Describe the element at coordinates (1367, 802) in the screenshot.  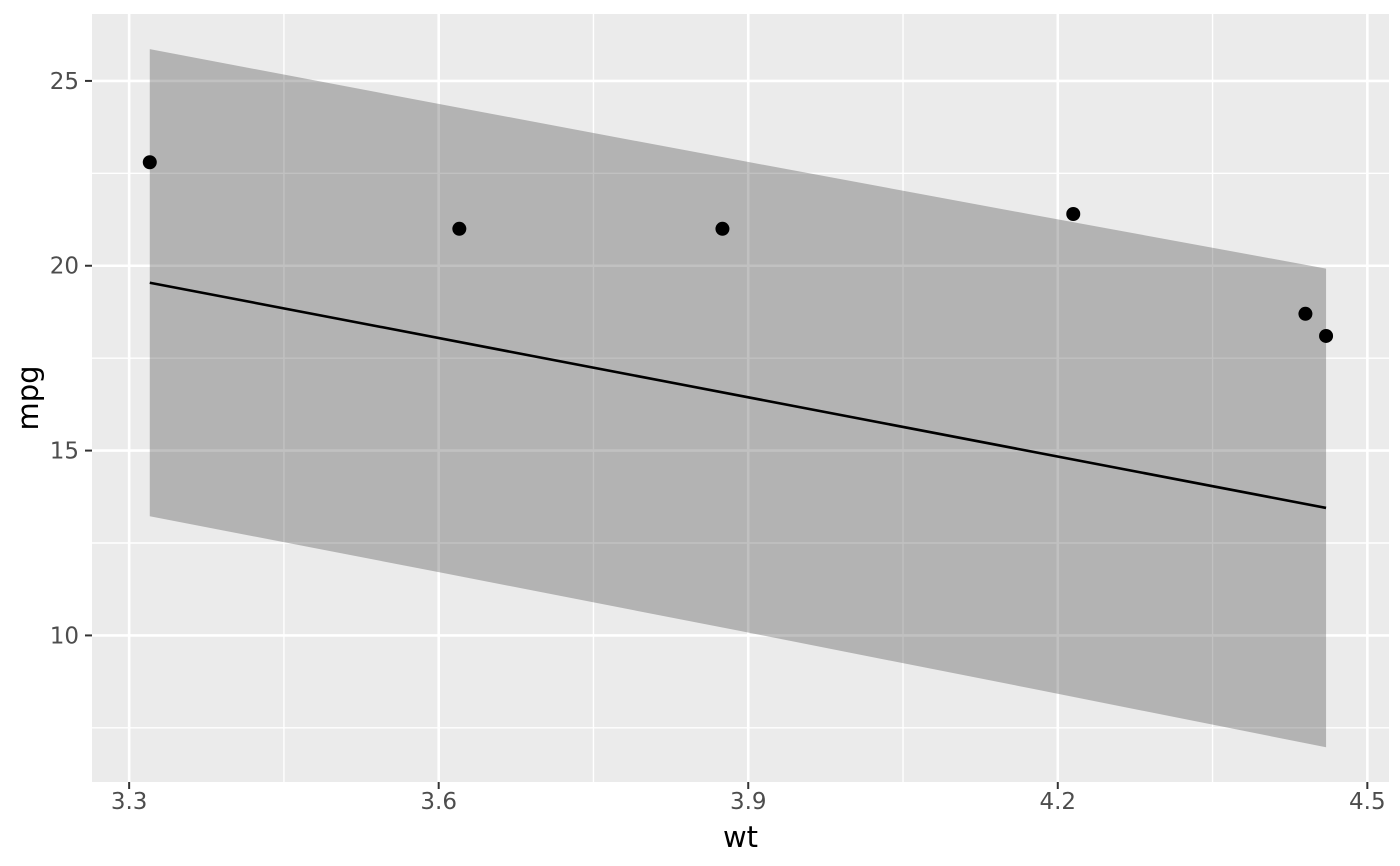
I see `x-tick-label: 4.5` at that location.